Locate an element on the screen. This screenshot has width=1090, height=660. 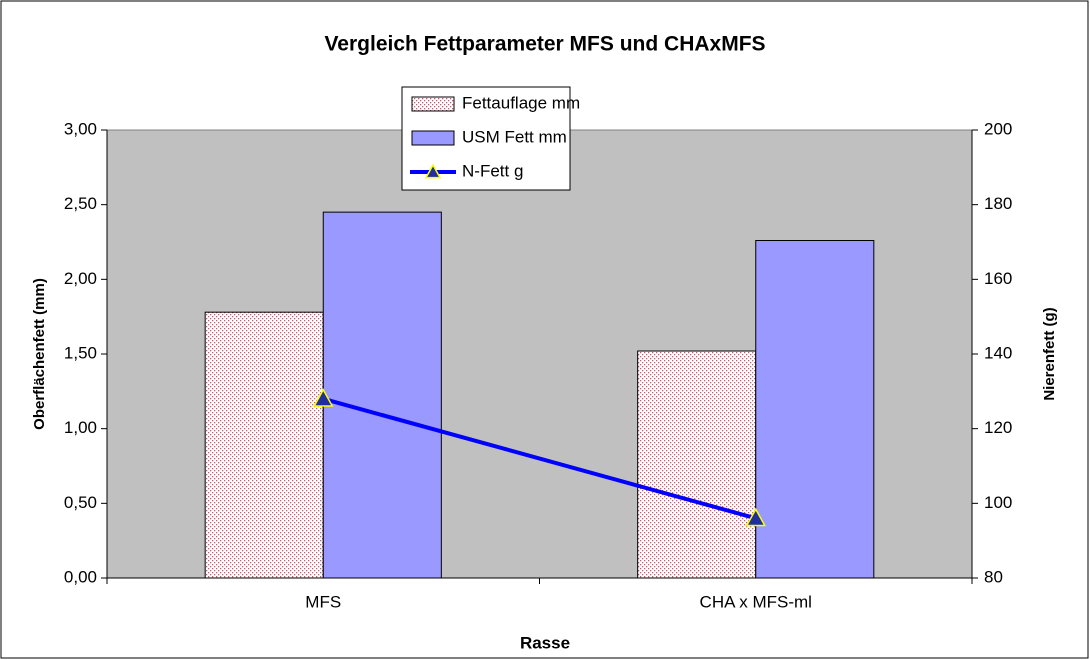
y2-tick-label: 160 is located at coordinates (998, 278).